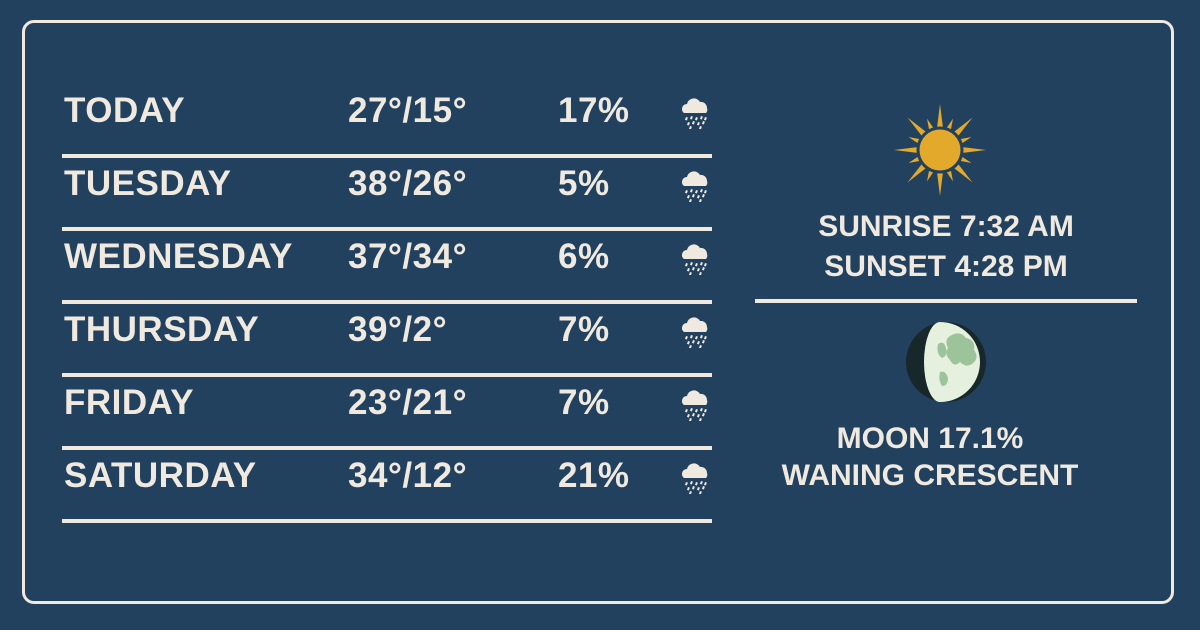 The height and width of the screenshot is (630, 1200). What do you see at coordinates (946, 301) in the screenshot?
I see `divider` at bounding box center [946, 301].